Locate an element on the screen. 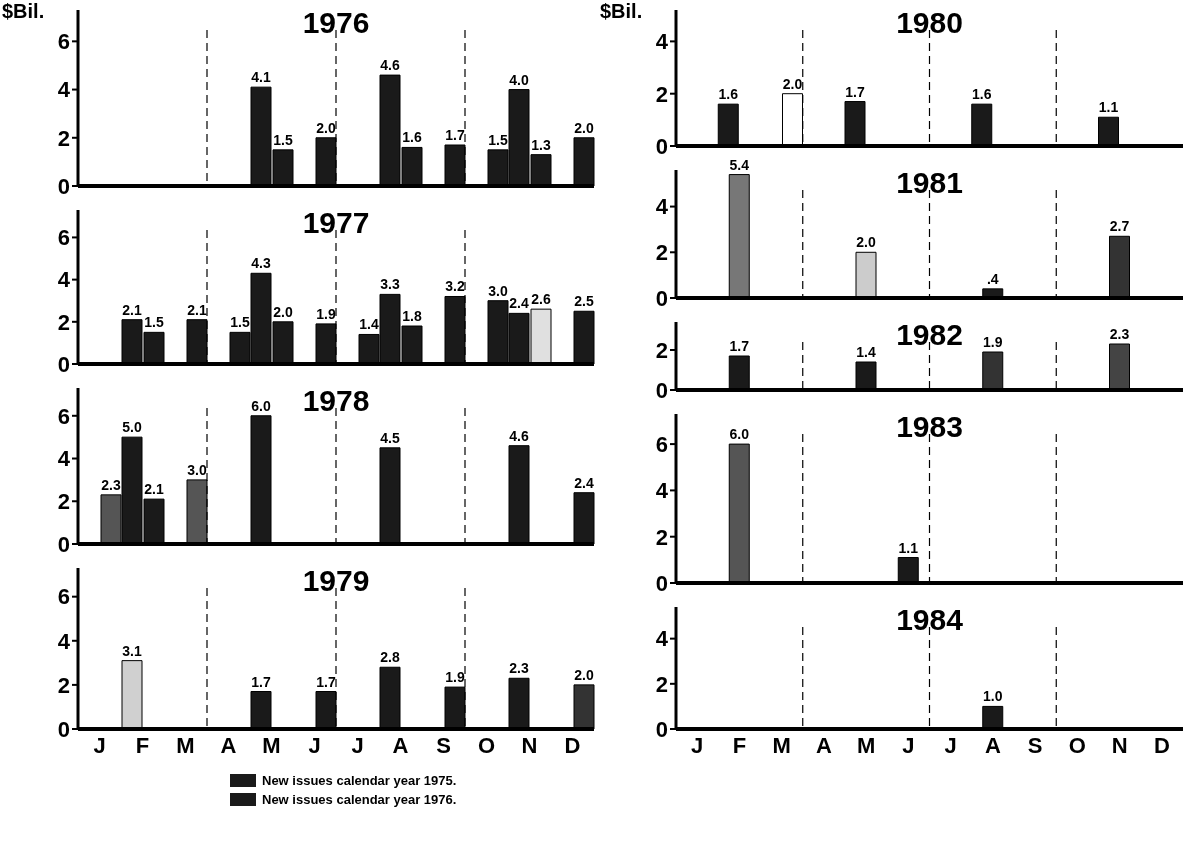 The height and width of the screenshot is (841, 1187). data-label: 4.0 is located at coordinates (519, 79).